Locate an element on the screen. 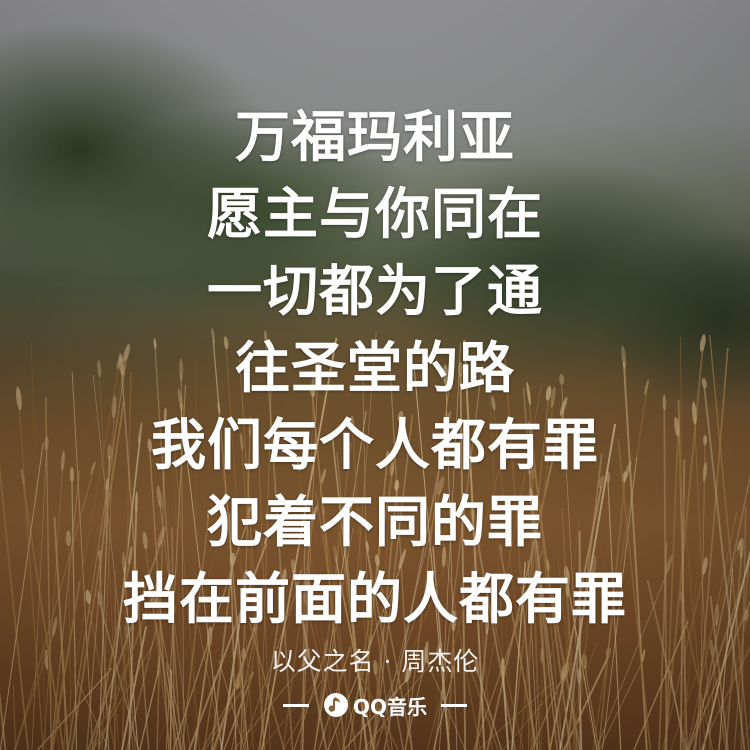  brand-watermark: QQ音乐 is located at coordinates (375, 705).